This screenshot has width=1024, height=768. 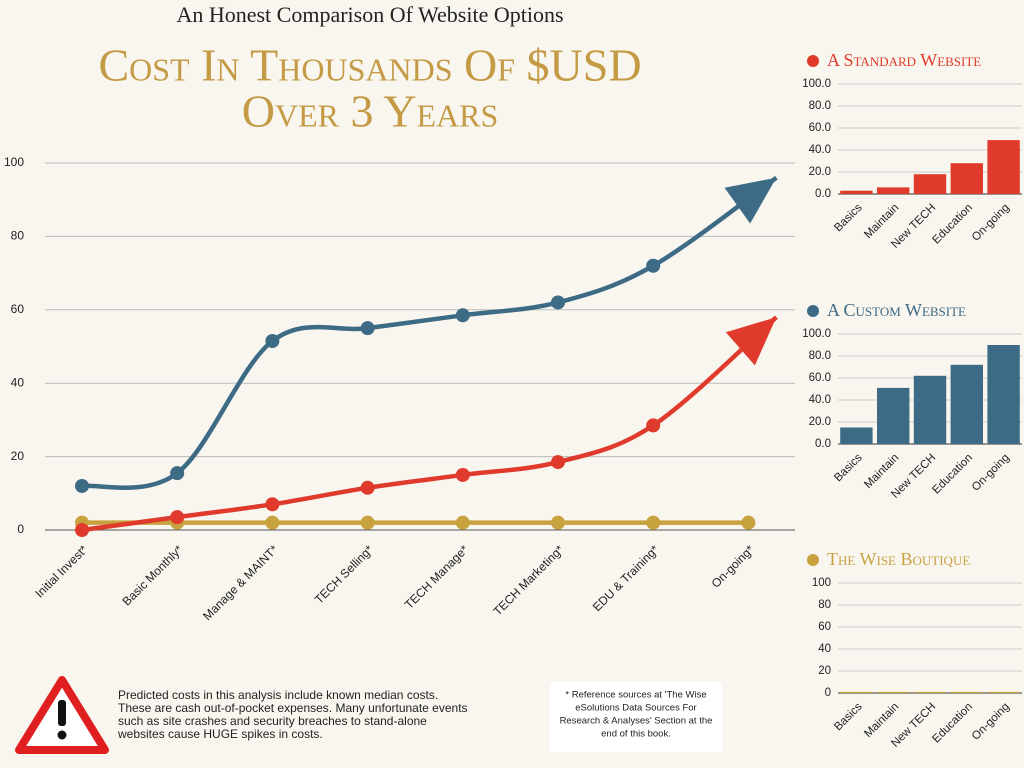 I want to click on title: Over 3 Years, so click(x=370, y=111).